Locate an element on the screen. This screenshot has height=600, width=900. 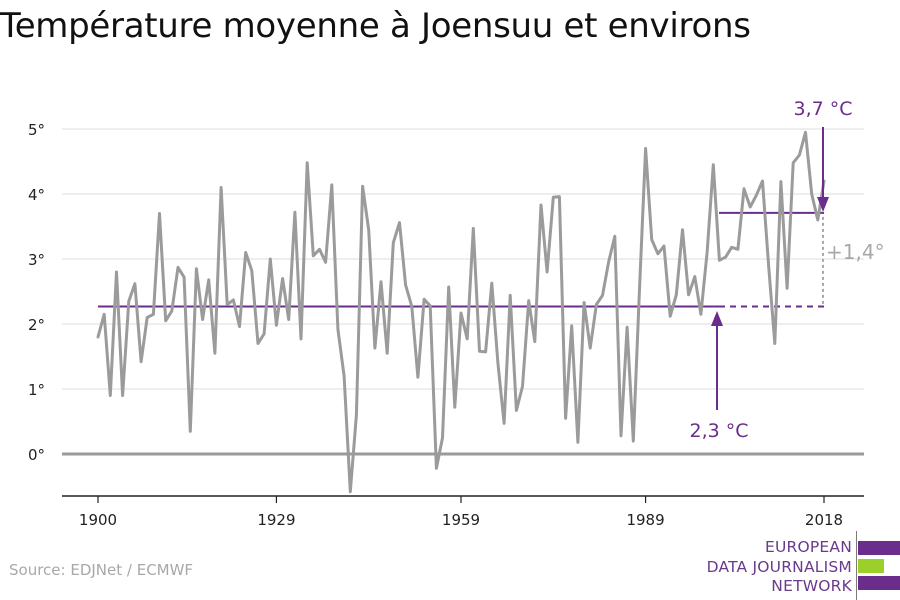
y-tick-labels: 0° 1° 2° 3° 4° 5° is located at coordinates (36, 292).